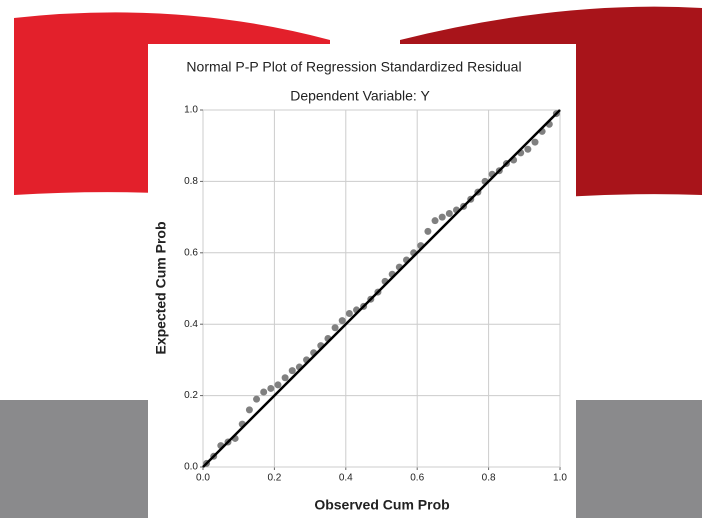  Describe the element at coordinates (417, 478) in the screenshot. I see `x-tick-label: 0.6` at that location.